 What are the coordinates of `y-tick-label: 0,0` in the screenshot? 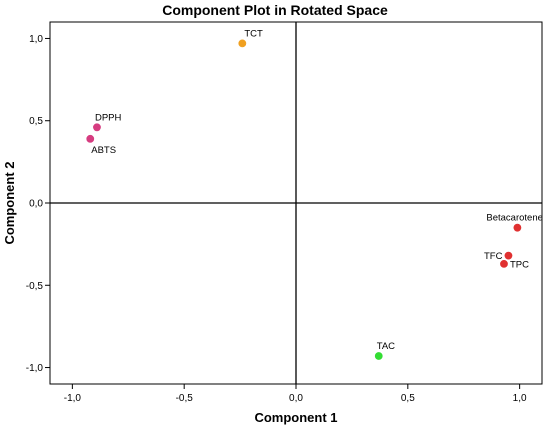 It's located at (36, 204).